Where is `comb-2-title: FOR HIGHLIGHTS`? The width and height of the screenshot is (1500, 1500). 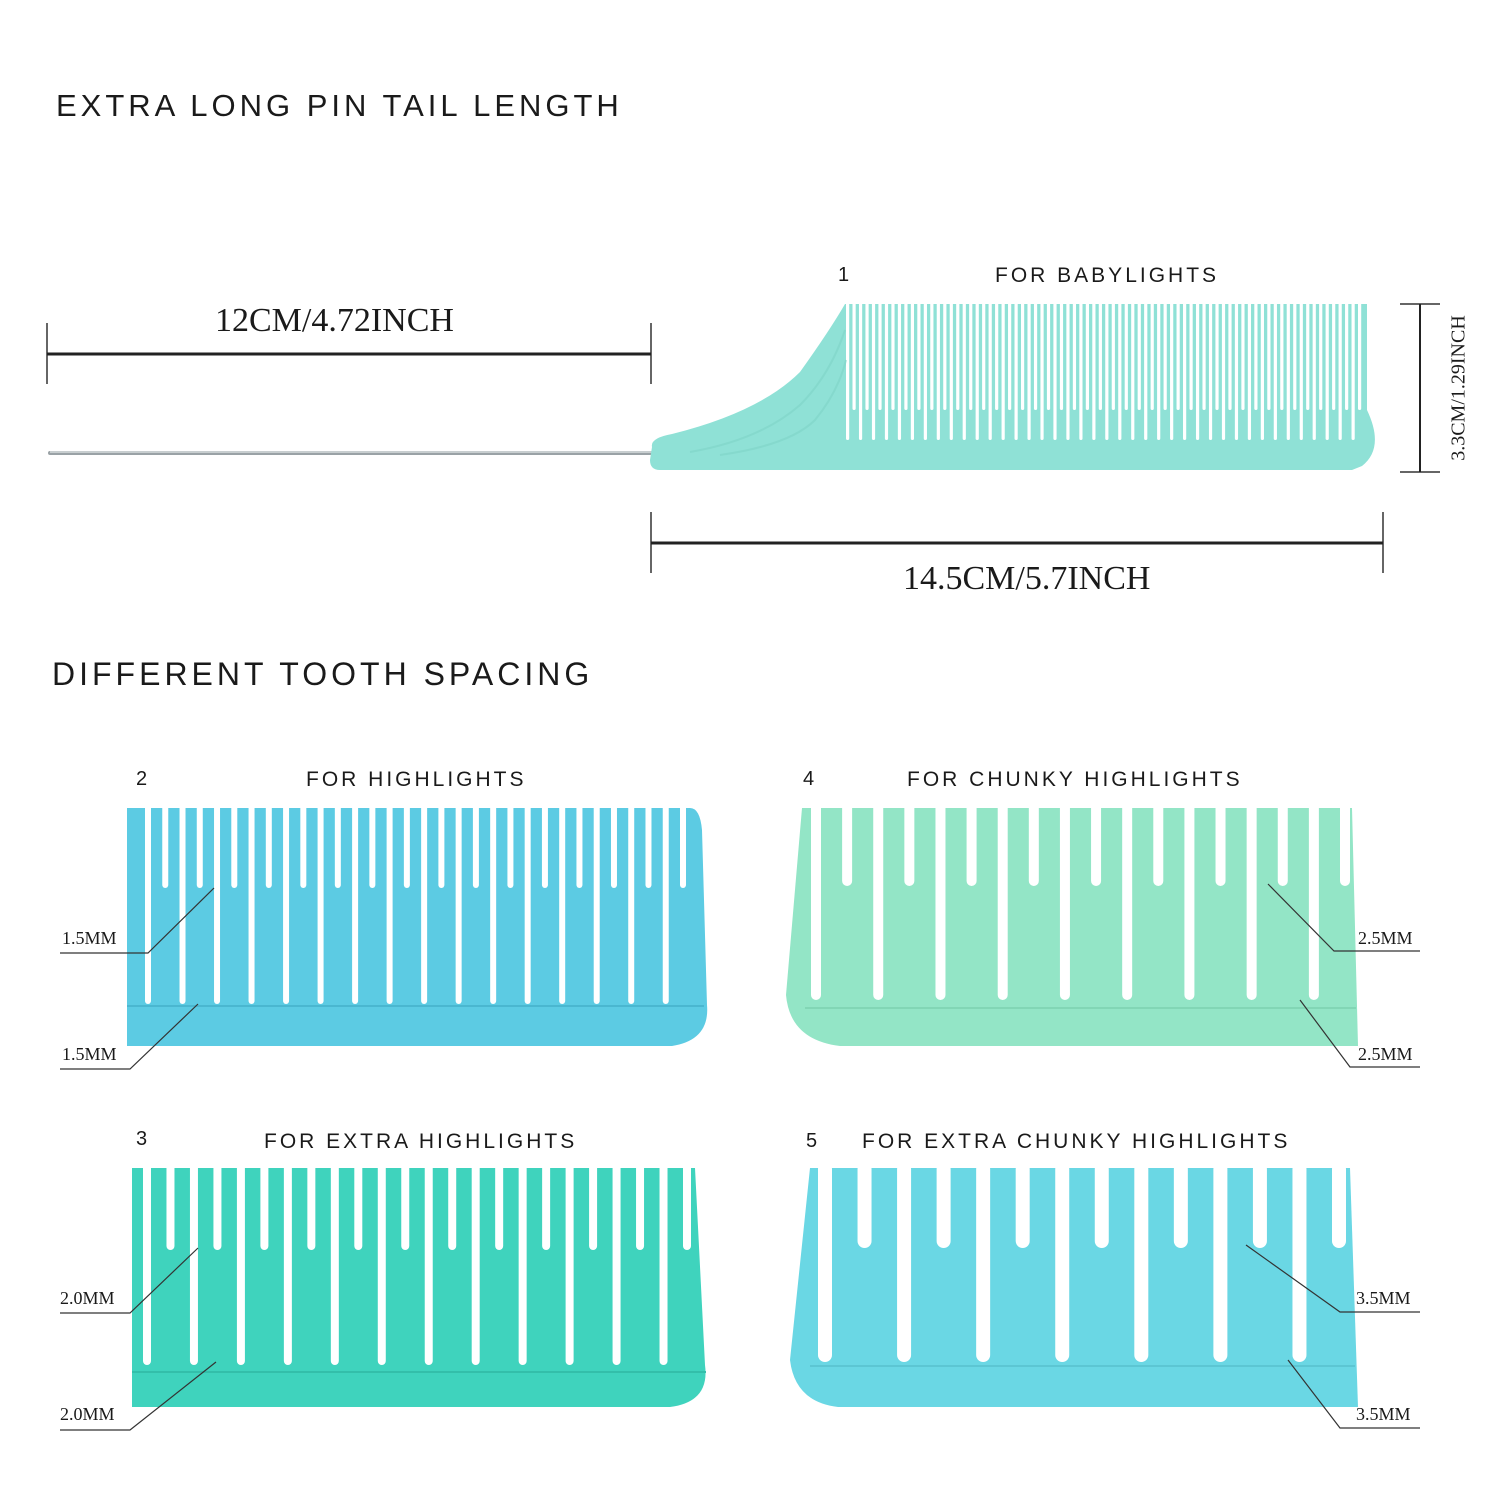 comb-2-title: FOR HIGHLIGHTS is located at coordinates (416, 779).